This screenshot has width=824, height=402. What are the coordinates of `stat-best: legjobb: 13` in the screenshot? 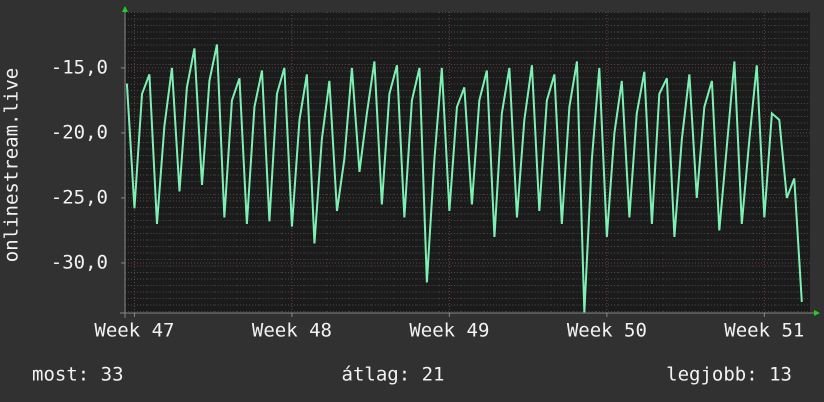 It's located at (729, 375).